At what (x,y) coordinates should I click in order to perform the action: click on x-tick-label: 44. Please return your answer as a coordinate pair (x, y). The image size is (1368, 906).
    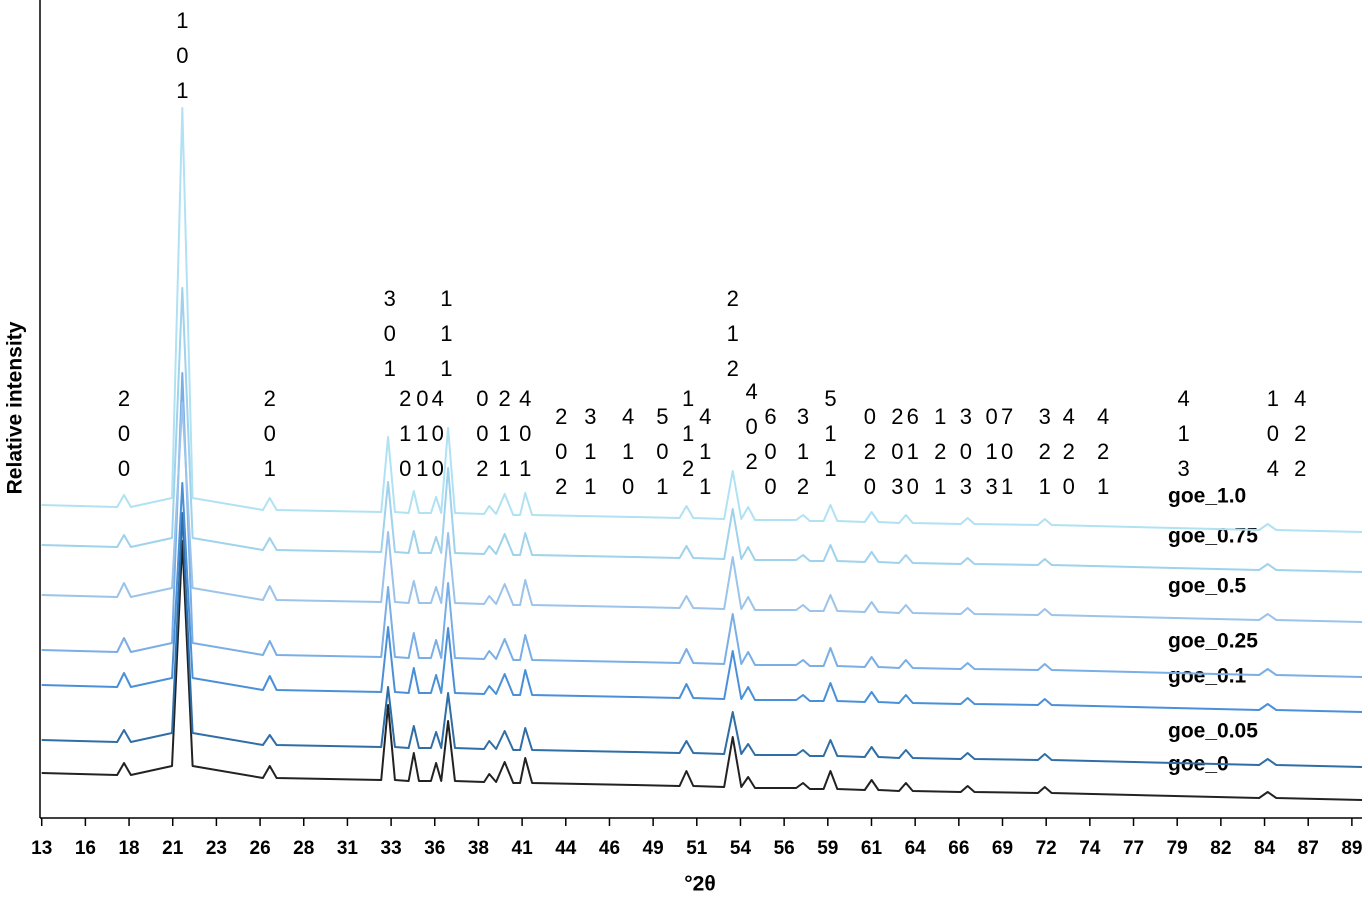
    Looking at the image, I should click on (566, 848).